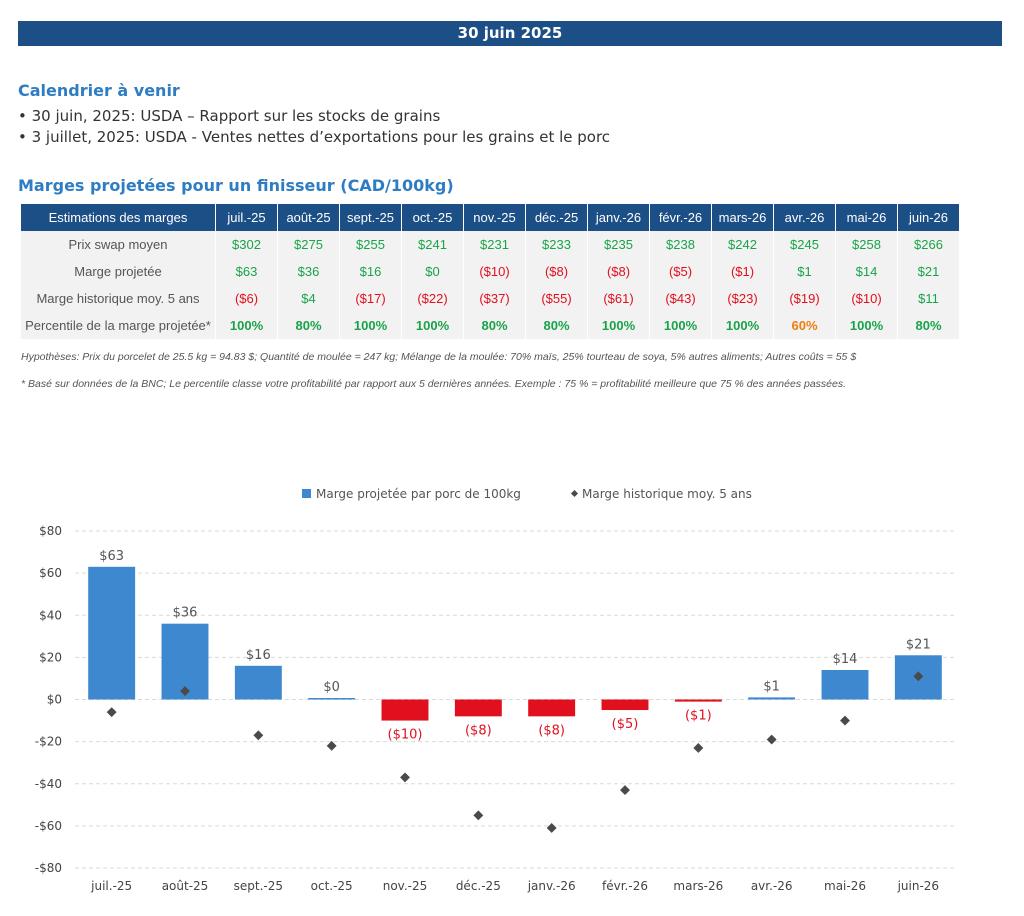 The width and height of the screenshot is (1024, 916). Describe the element at coordinates (680, 217) in the screenshot. I see `month-header: févr.-26` at that location.